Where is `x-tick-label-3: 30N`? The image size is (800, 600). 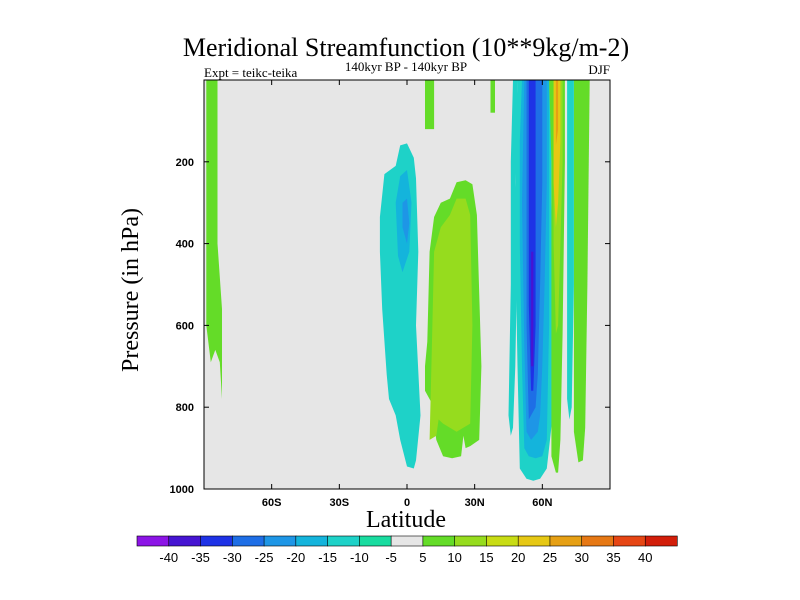
x-tick-label-3: 30N is located at coordinates (475, 503).